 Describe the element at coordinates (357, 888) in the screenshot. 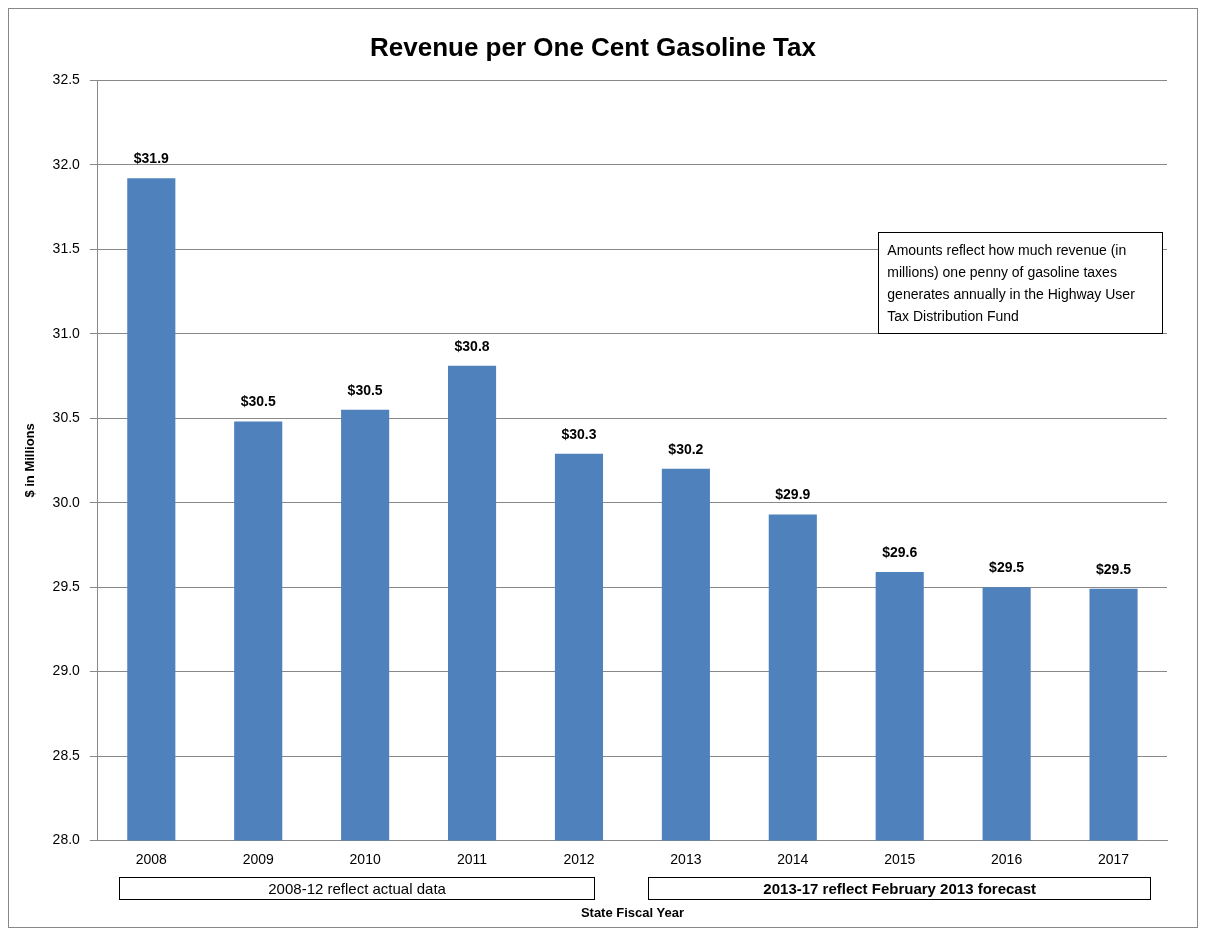

I see `text: 2008-12 reflect actual data` at that location.